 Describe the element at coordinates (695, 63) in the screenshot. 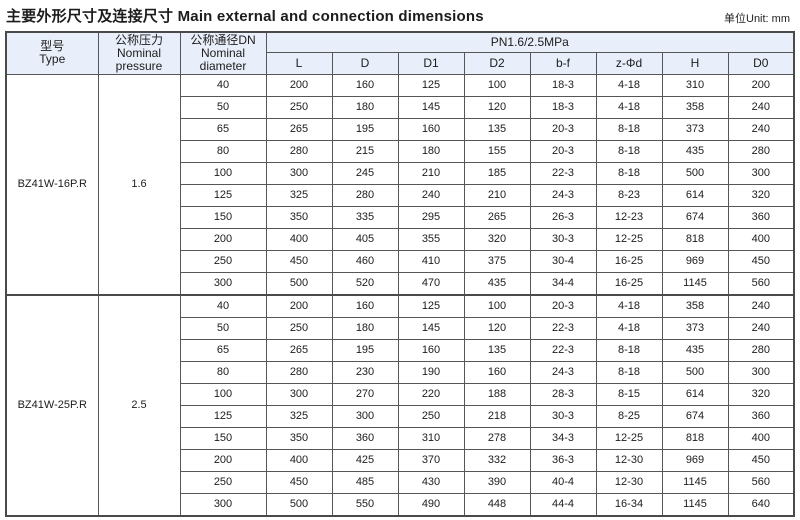

I see `dim-col-header: H` at that location.